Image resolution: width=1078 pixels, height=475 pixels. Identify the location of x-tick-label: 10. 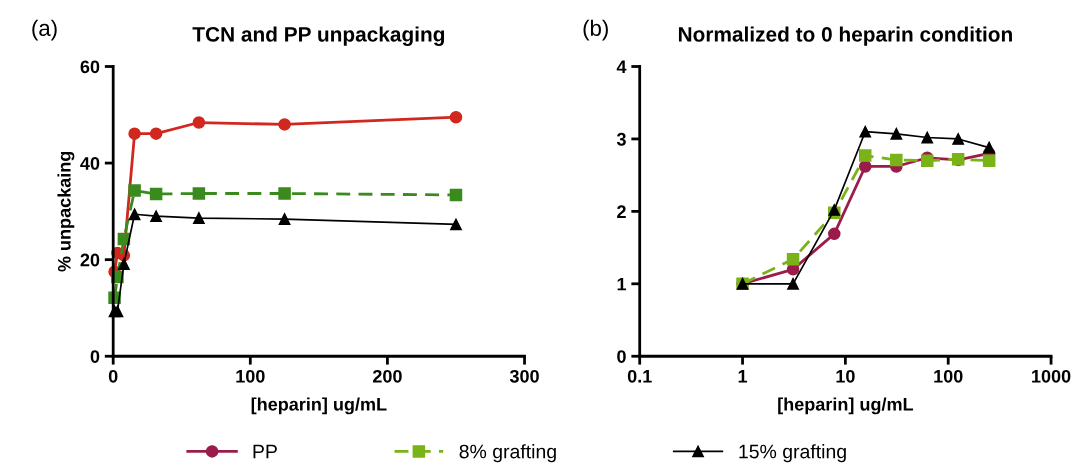
(845, 376).